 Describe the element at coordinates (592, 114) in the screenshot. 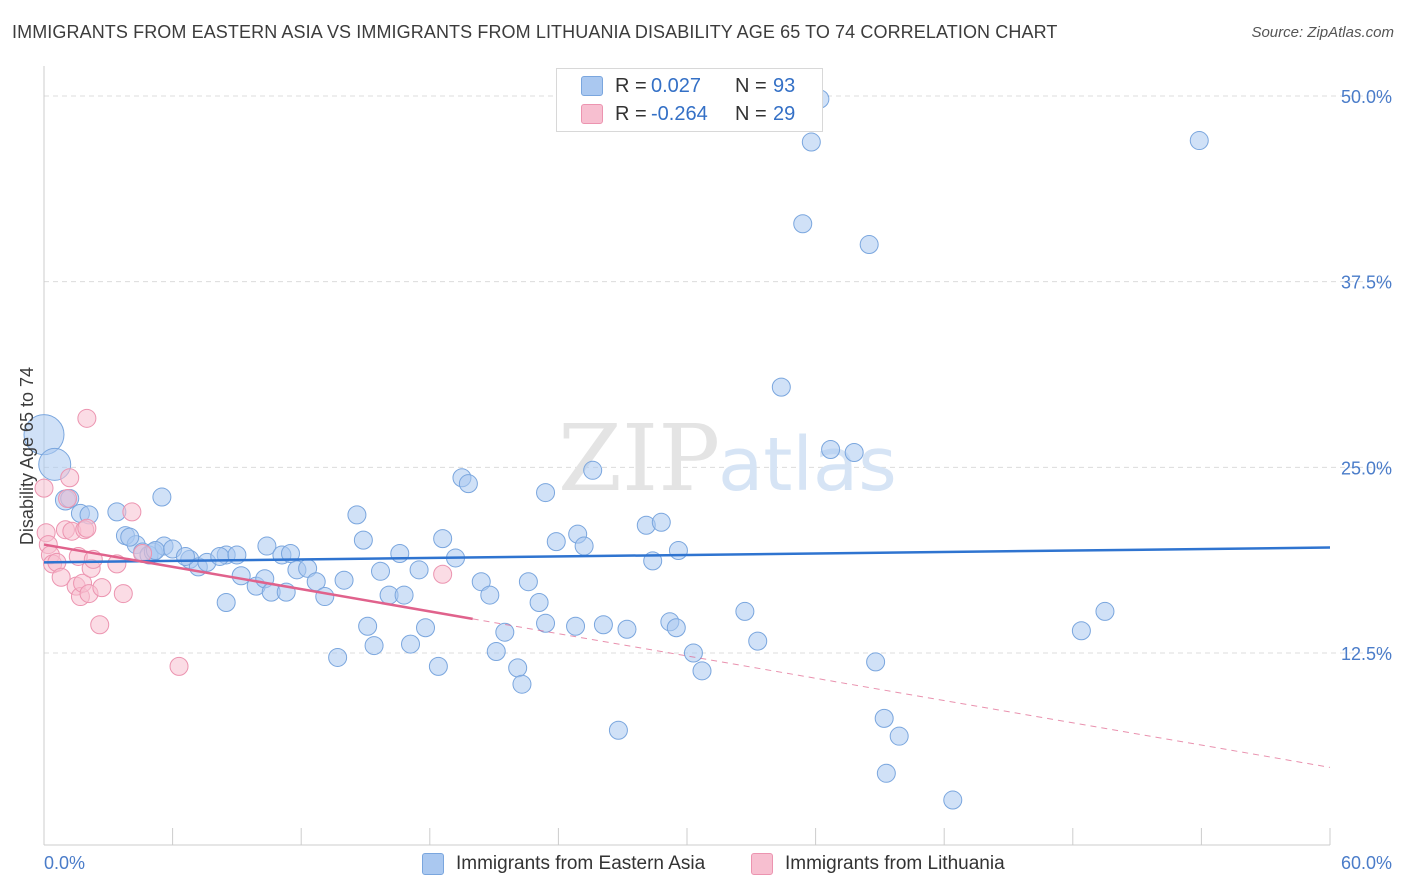

I see `legend-swatch-pink` at that location.